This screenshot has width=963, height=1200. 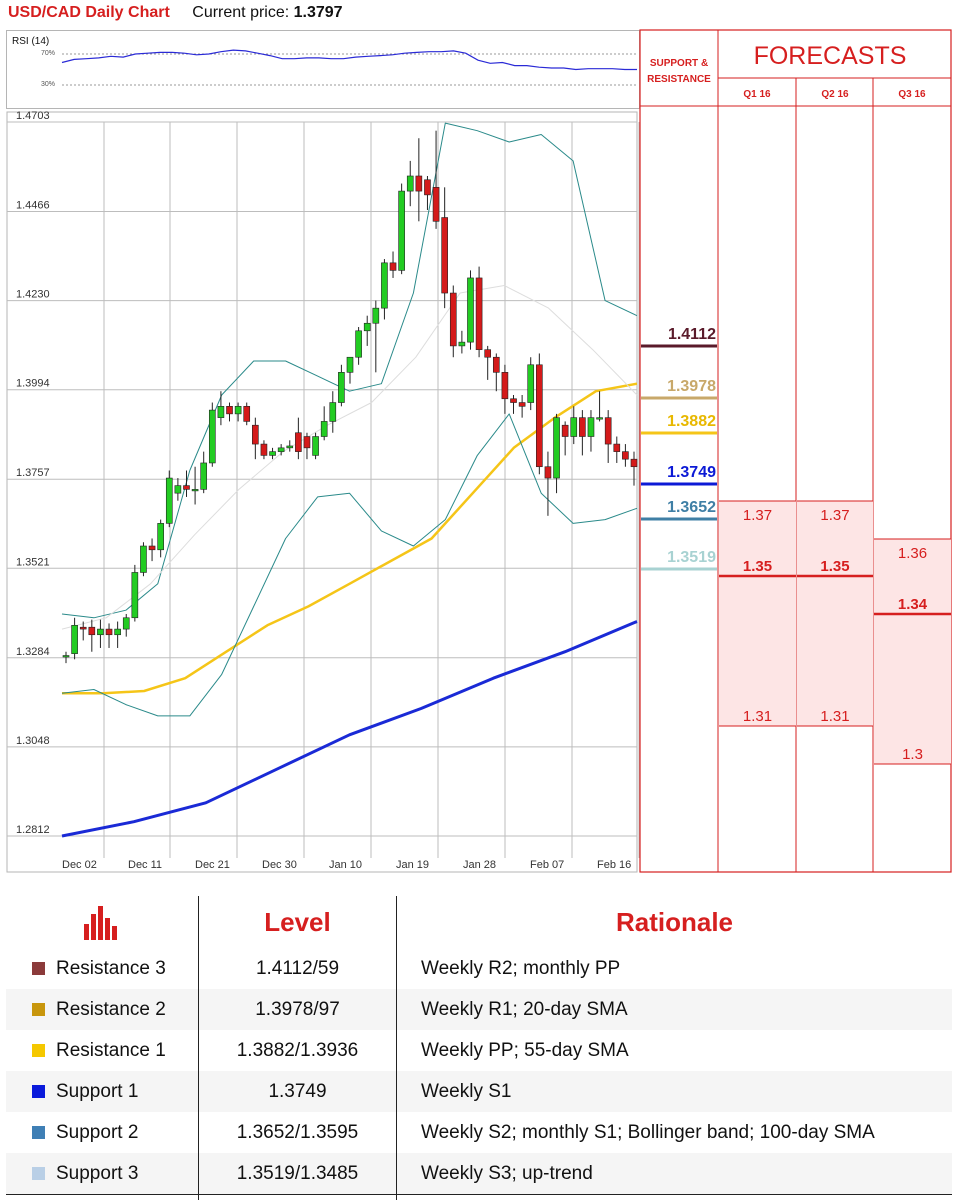 What do you see at coordinates (674, 921) in the screenshot?
I see `rationale-header: Rationale` at bounding box center [674, 921].